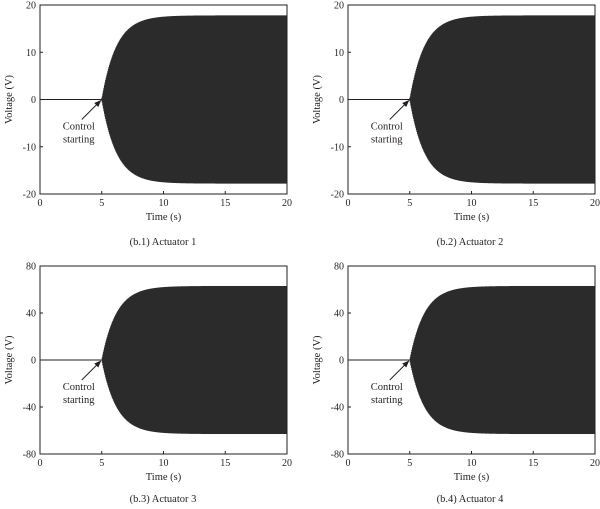  What do you see at coordinates (163, 242) in the screenshot?
I see `panel-caption: (b.1) Actuator 1` at bounding box center [163, 242].